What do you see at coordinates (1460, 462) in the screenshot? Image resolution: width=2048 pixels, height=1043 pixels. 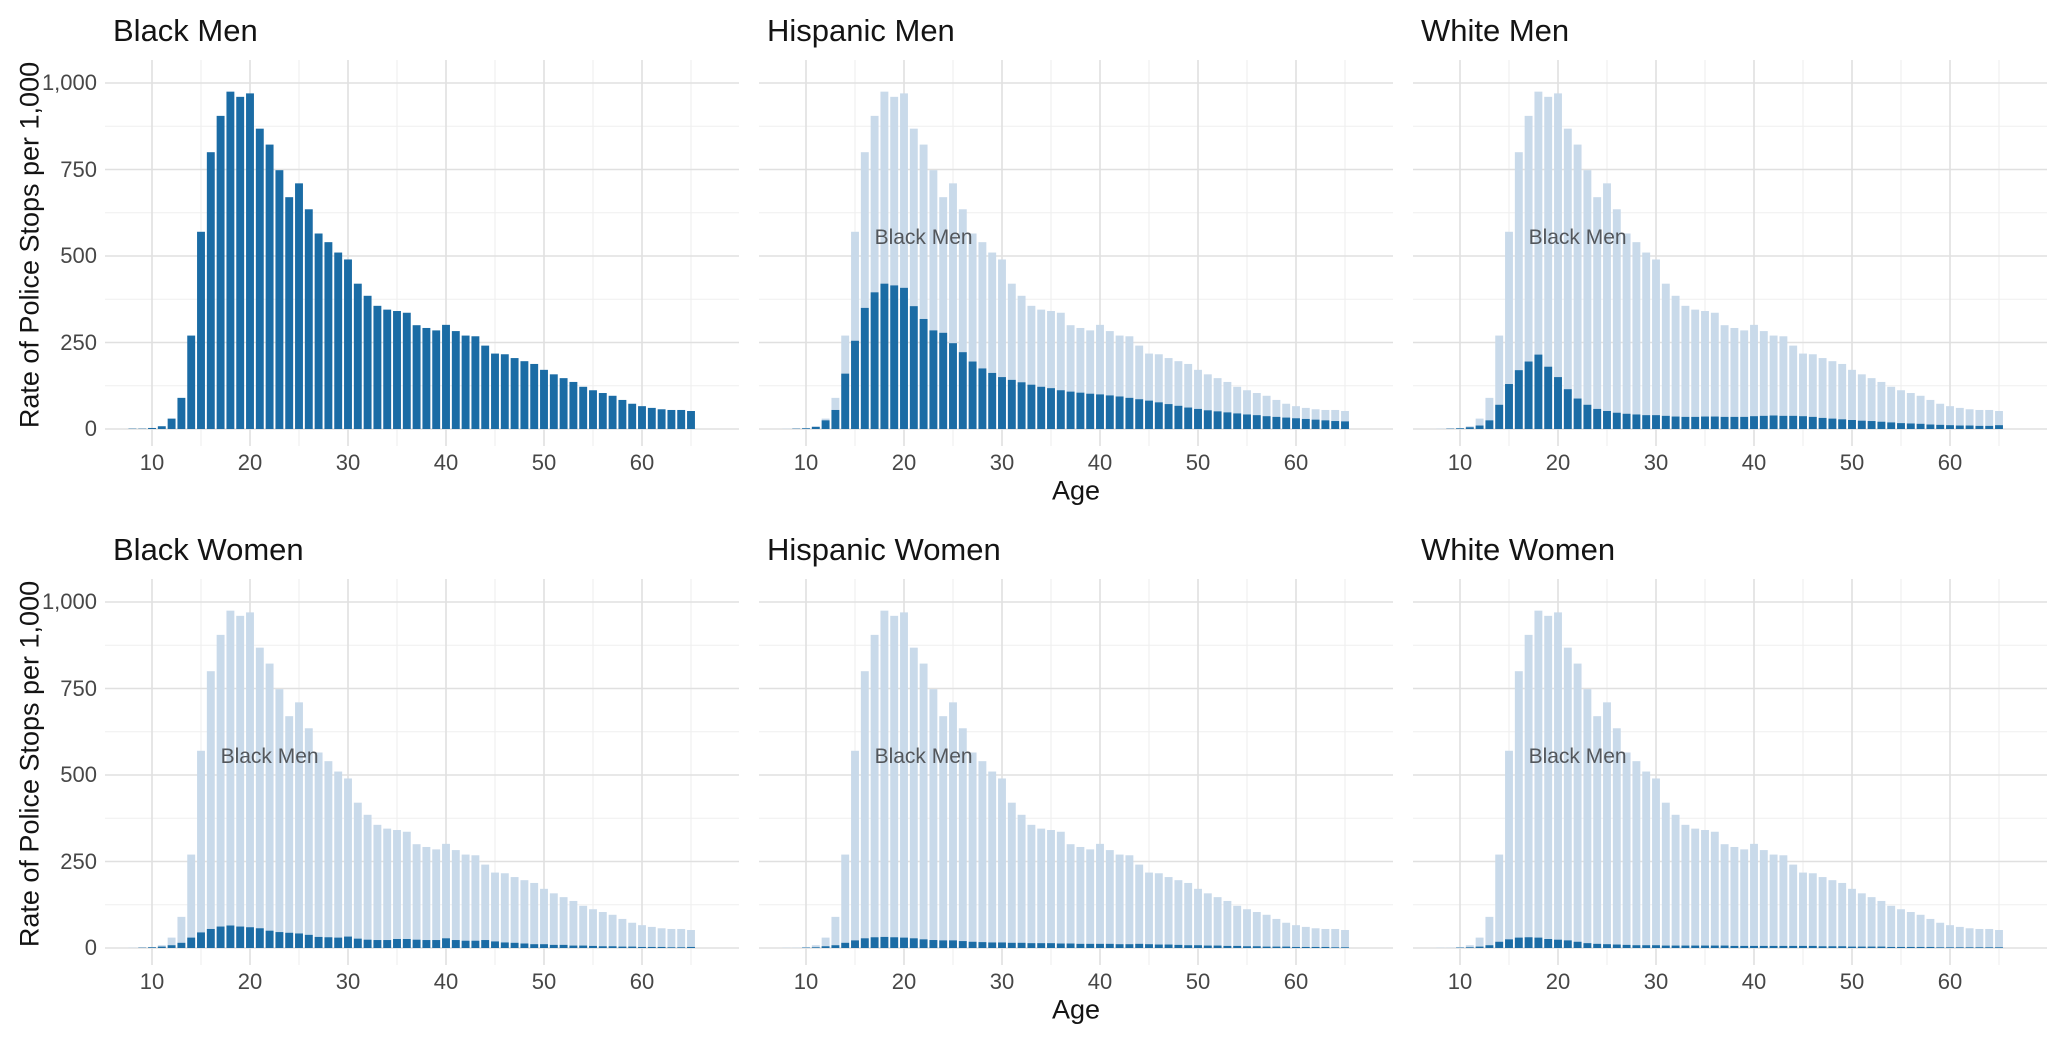 I see `x-tick-label: 10` at bounding box center [1460, 462].